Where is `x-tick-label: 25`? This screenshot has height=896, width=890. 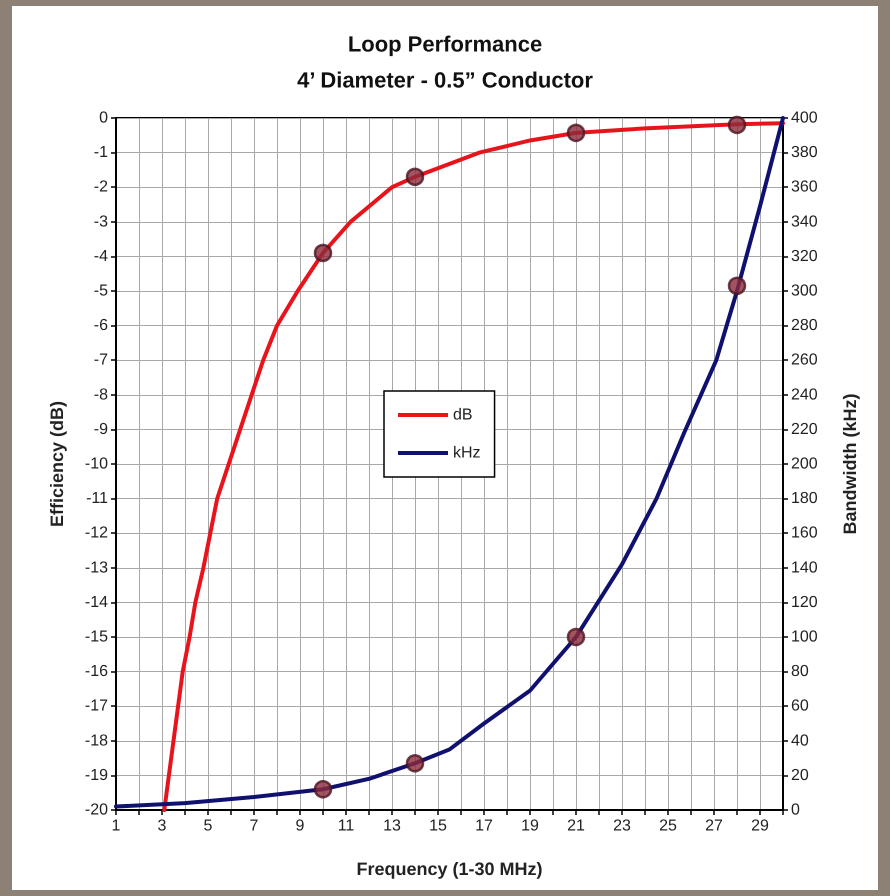
x-tick-label: 25 is located at coordinates (668, 826).